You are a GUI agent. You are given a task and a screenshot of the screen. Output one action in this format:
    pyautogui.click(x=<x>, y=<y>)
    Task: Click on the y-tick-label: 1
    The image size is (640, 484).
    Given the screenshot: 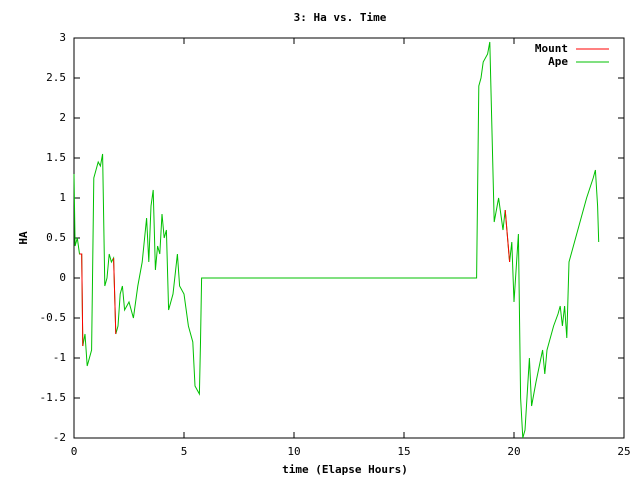 What is the action you would take?
    pyautogui.click(x=62, y=197)
    